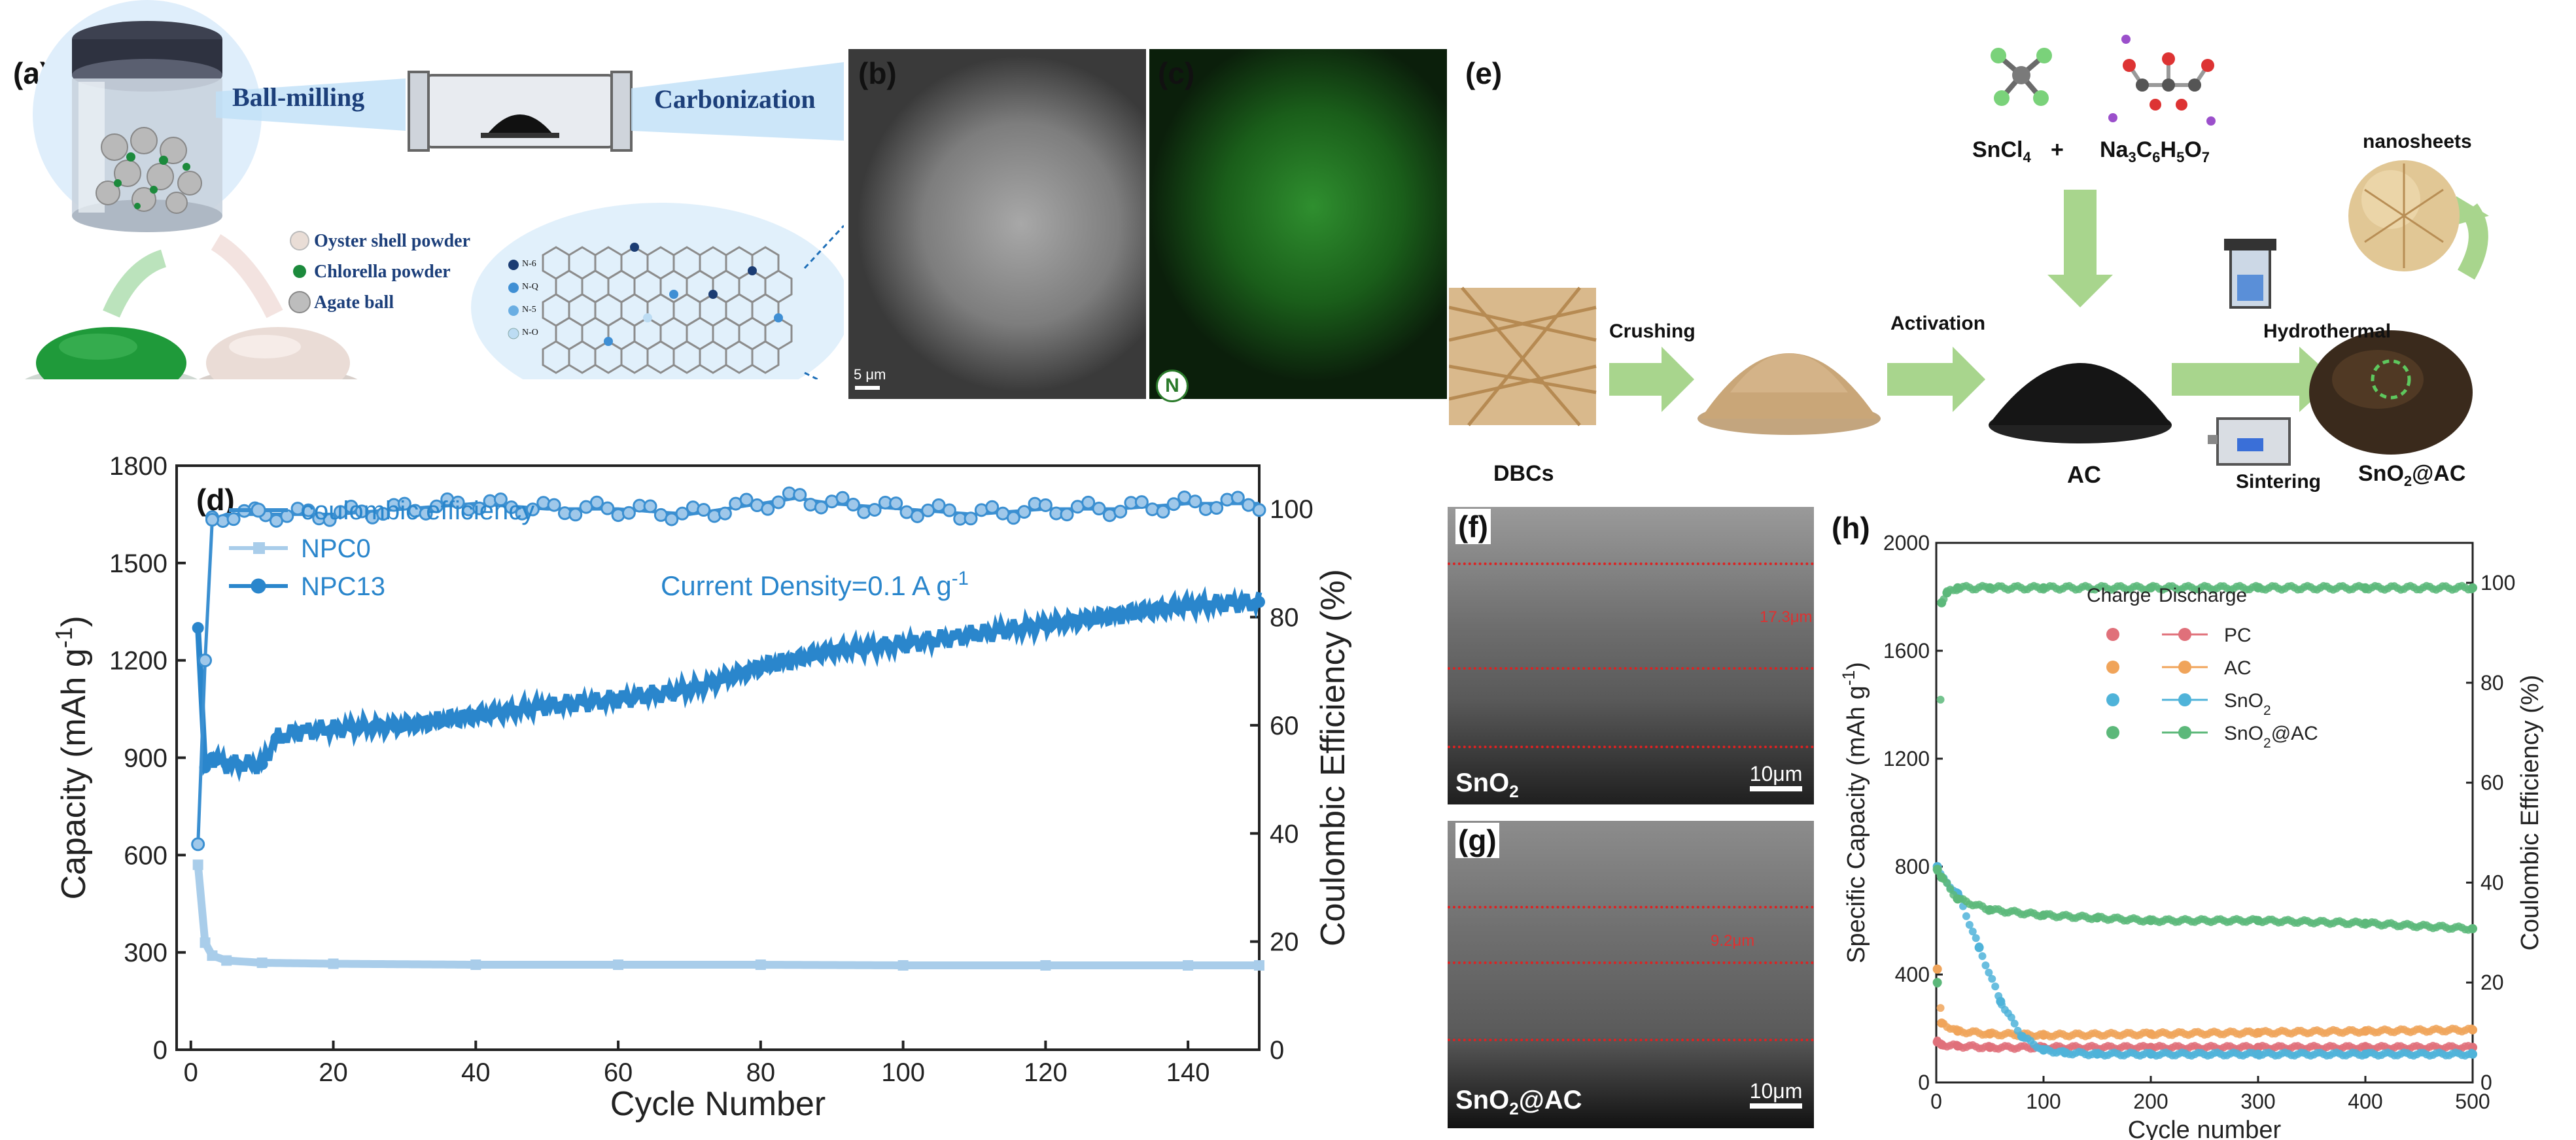  I want to click on ce-point-early, so click(205, 660).